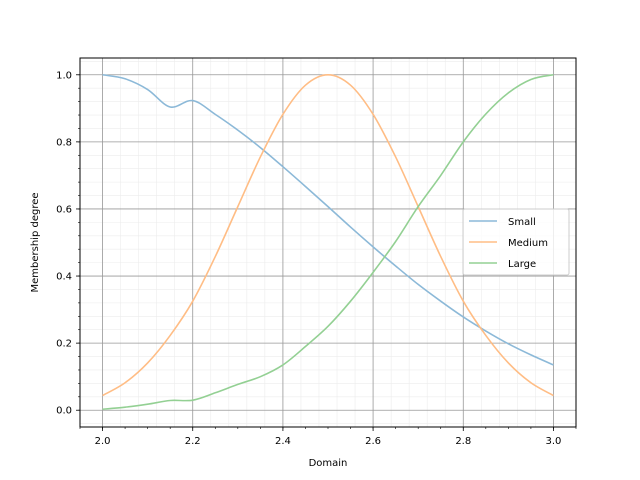 The height and width of the screenshot is (480, 640). I want to click on x-tick-label: 2.2, so click(193, 441).